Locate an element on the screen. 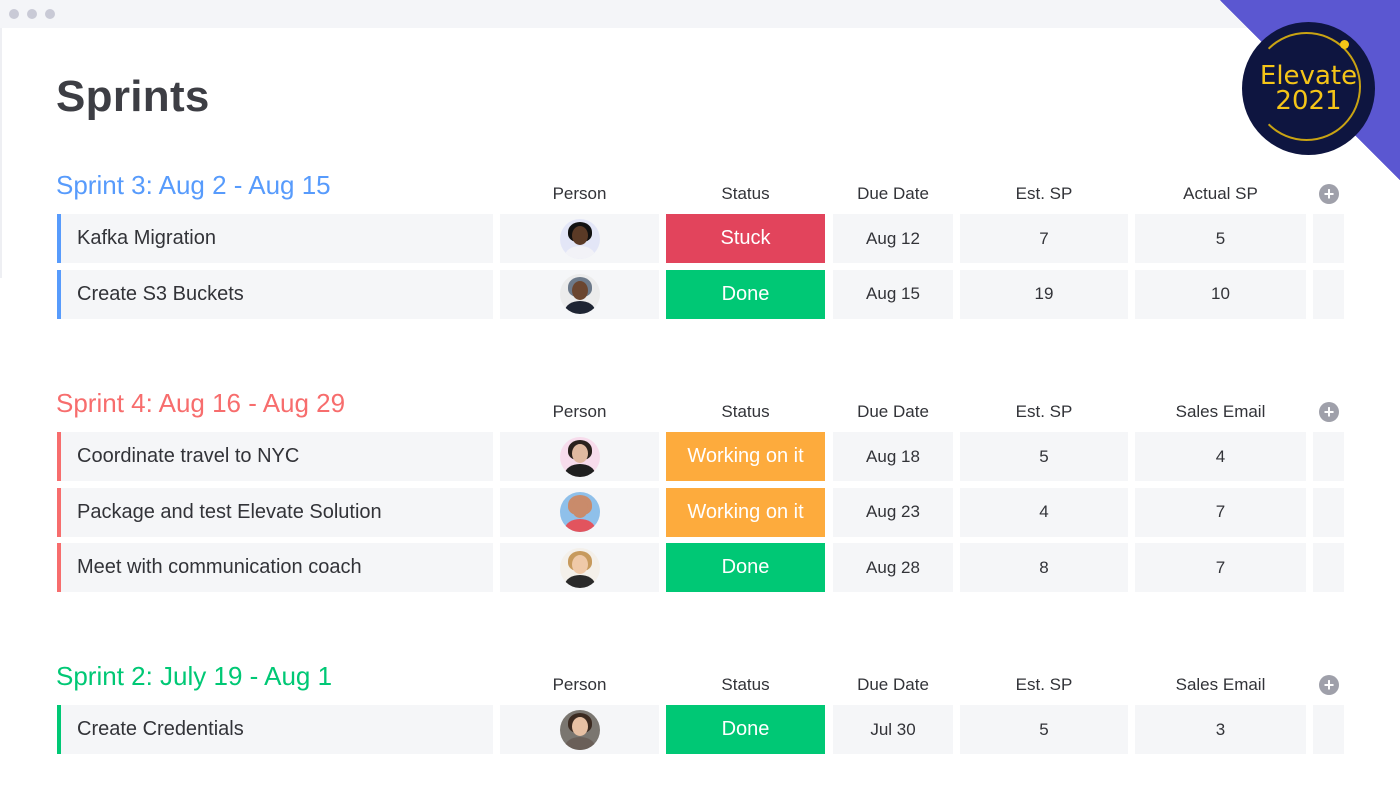 The width and height of the screenshot is (1400, 810). task-row: Create S3 Buckets Done Aug 15 19 10 is located at coordinates (700, 294).